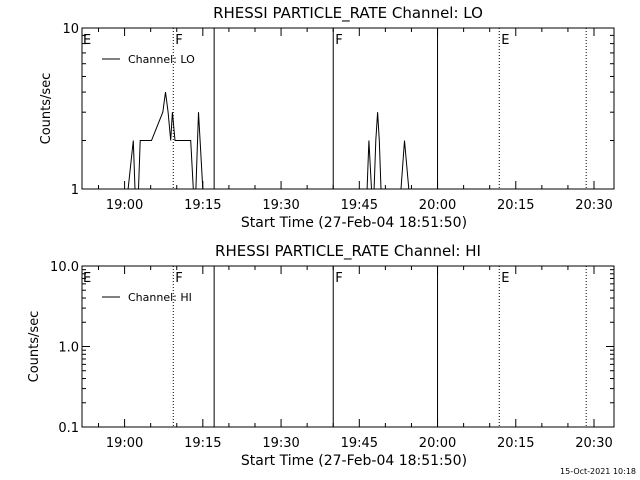 Image resolution: width=640 pixels, height=480 pixels. Describe the element at coordinates (68, 348) in the screenshot. I see `panel2-y-tick-label: 1.0` at that location.